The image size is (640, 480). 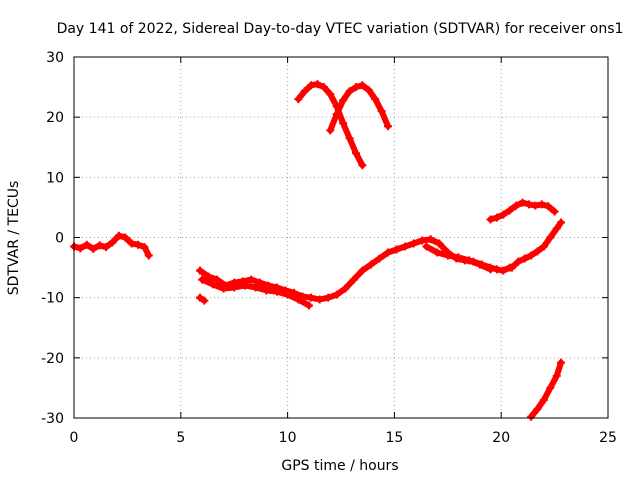 I want to click on y-tick-label: 0, so click(x=59, y=239).